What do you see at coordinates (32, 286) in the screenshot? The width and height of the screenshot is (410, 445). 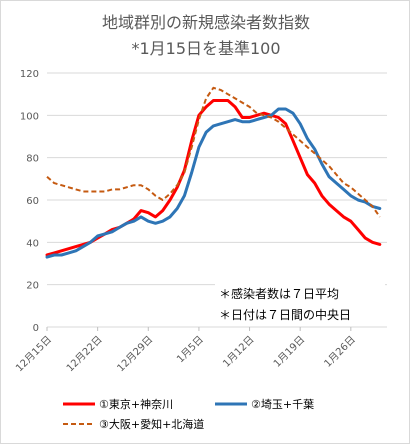 I see `y-tick-label: 20` at bounding box center [32, 286].